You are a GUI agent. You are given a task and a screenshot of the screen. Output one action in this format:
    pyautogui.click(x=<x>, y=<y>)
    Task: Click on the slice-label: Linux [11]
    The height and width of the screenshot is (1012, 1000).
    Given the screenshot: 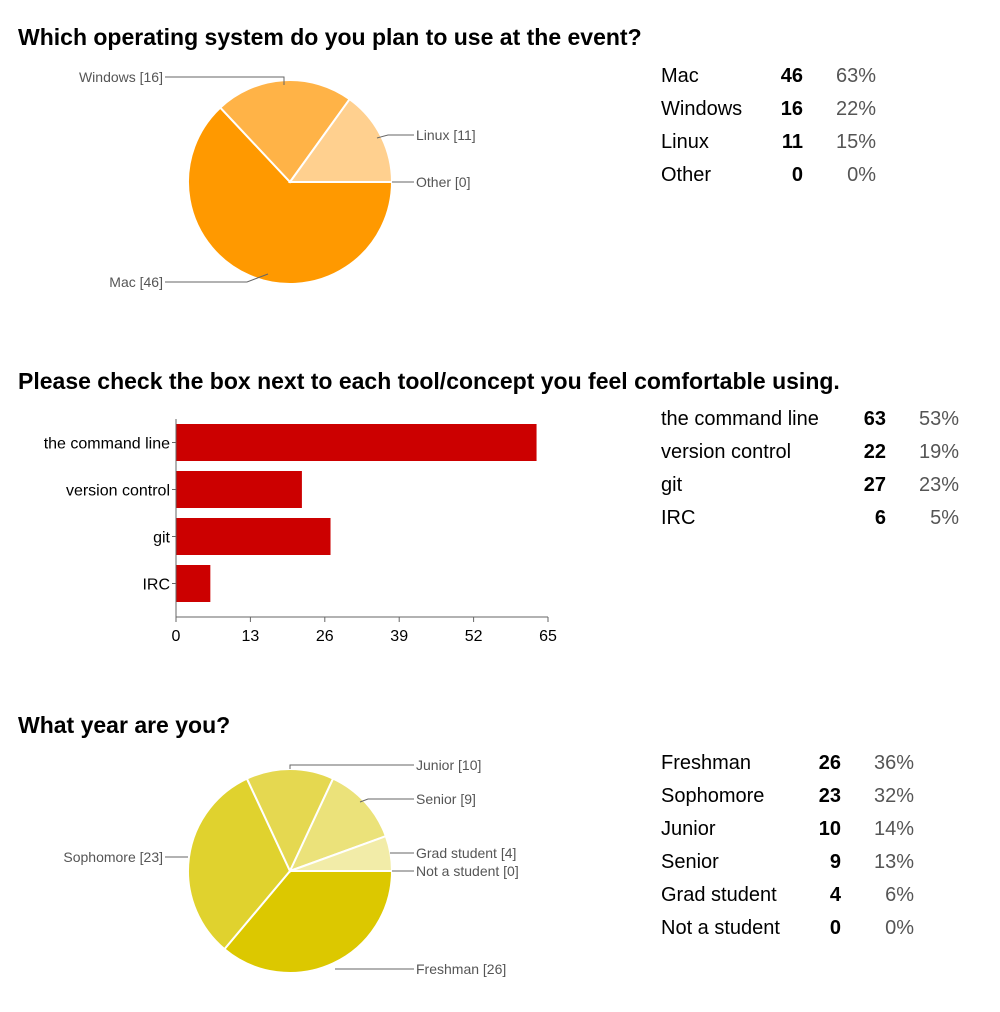 What is the action you would take?
    pyautogui.click(x=446, y=135)
    